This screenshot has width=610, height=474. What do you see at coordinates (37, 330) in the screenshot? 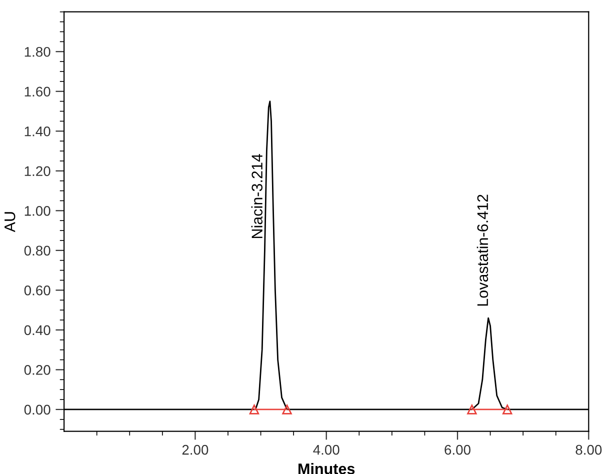
I see `y-tick-label: 0.40` at bounding box center [37, 330].